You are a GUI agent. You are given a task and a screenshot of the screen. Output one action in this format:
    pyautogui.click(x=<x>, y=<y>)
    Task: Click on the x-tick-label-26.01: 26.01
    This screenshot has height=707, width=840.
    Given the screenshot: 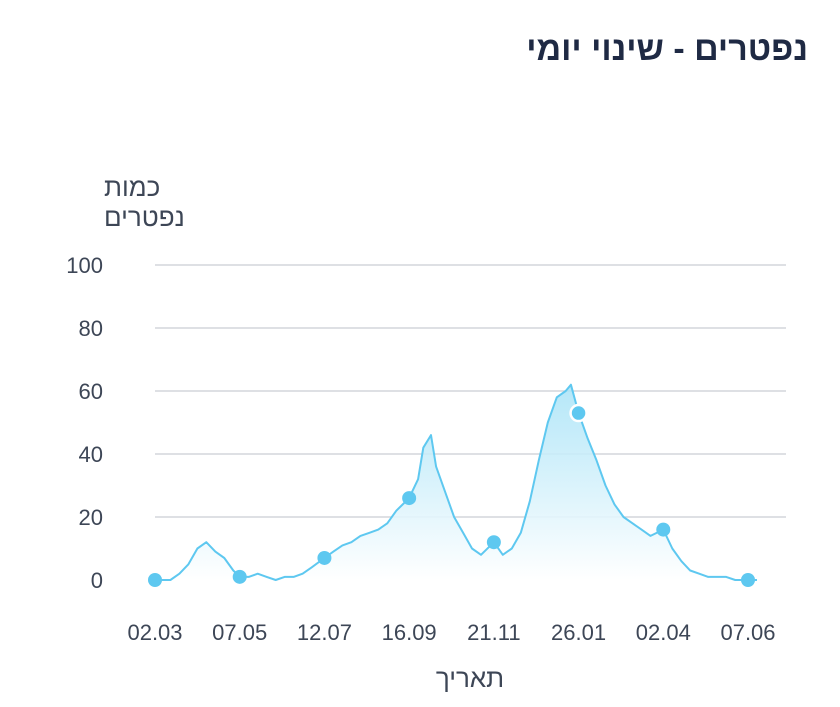 What is the action you would take?
    pyautogui.click(x=578, y=632)
    